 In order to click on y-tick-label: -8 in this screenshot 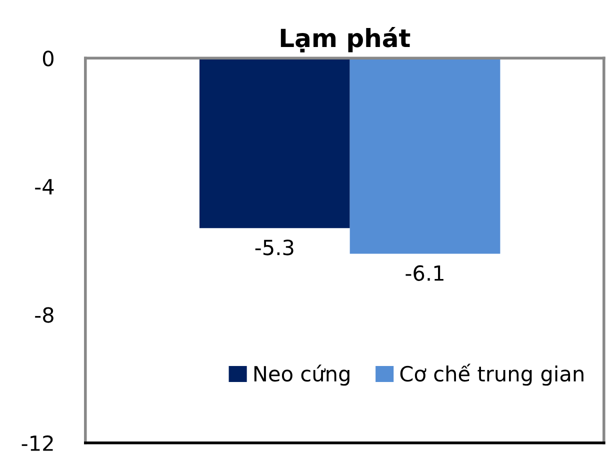, I will do `click(44, 315)`.